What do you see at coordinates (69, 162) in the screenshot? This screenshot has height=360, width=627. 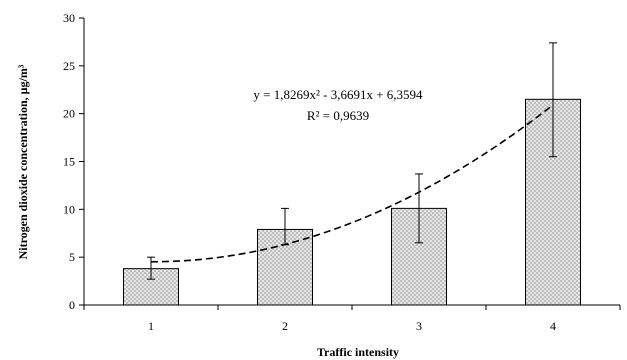 I see `y-tick-label: 15` at bounding box center [69, 162].